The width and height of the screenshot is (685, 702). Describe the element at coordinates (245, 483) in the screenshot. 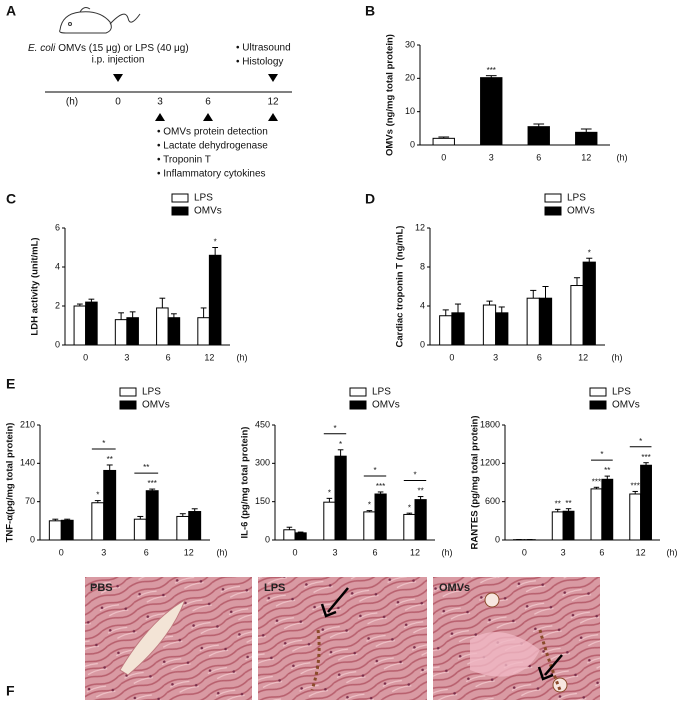

I see `y-axis-label: IL-6 (pg/mg total protein)` at that location.